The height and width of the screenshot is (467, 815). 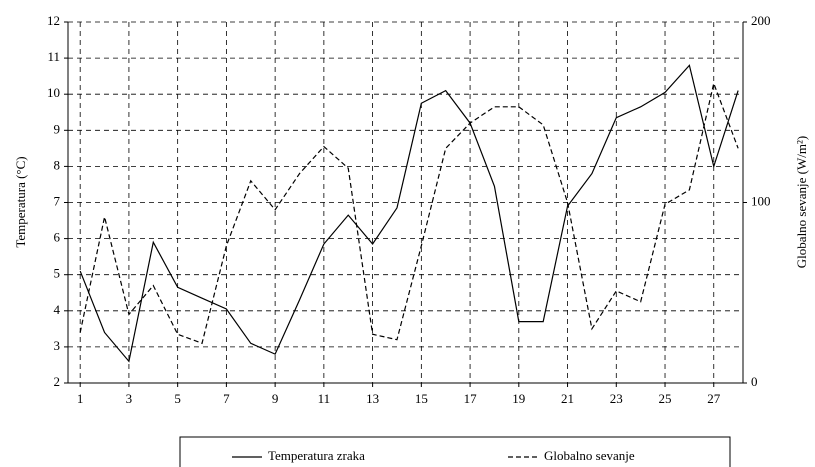 I want to click on legend-label: Globalno sevanje, so click(x=589, y=455).